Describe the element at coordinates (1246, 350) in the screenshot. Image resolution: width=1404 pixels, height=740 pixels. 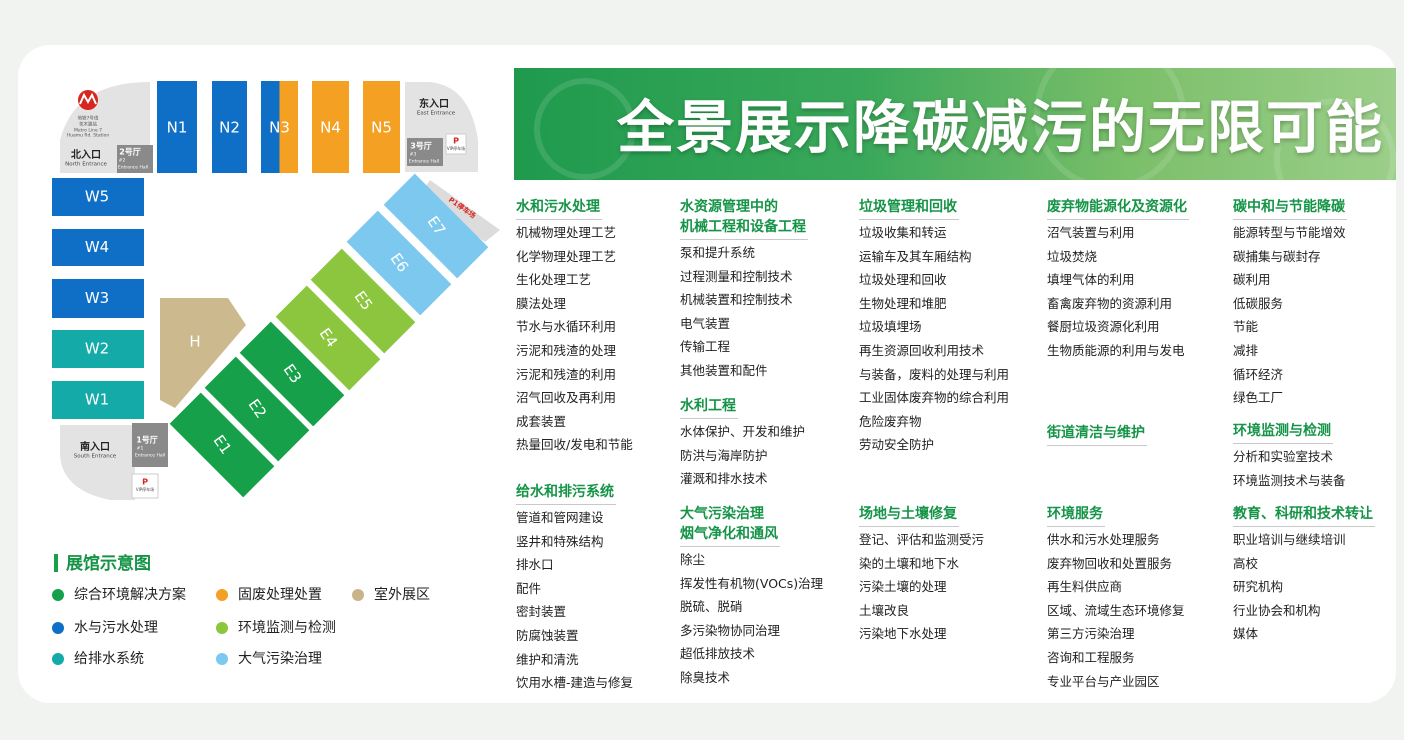
I see `category-item: 减排` at that location.